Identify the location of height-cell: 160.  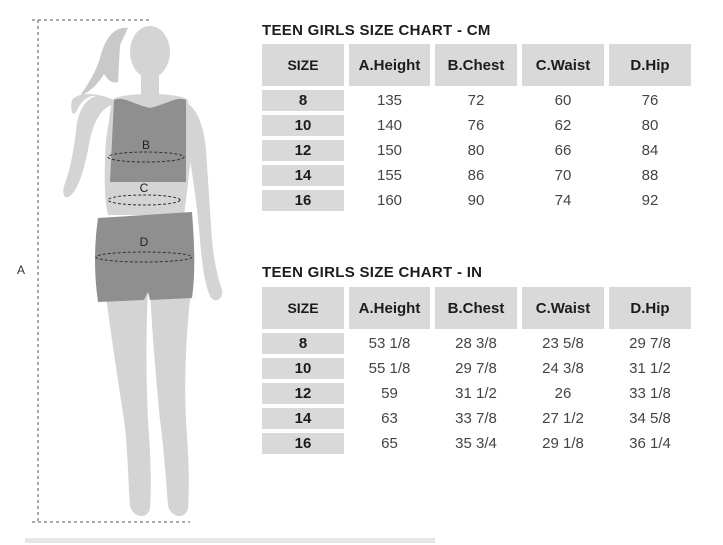
(389, 200).